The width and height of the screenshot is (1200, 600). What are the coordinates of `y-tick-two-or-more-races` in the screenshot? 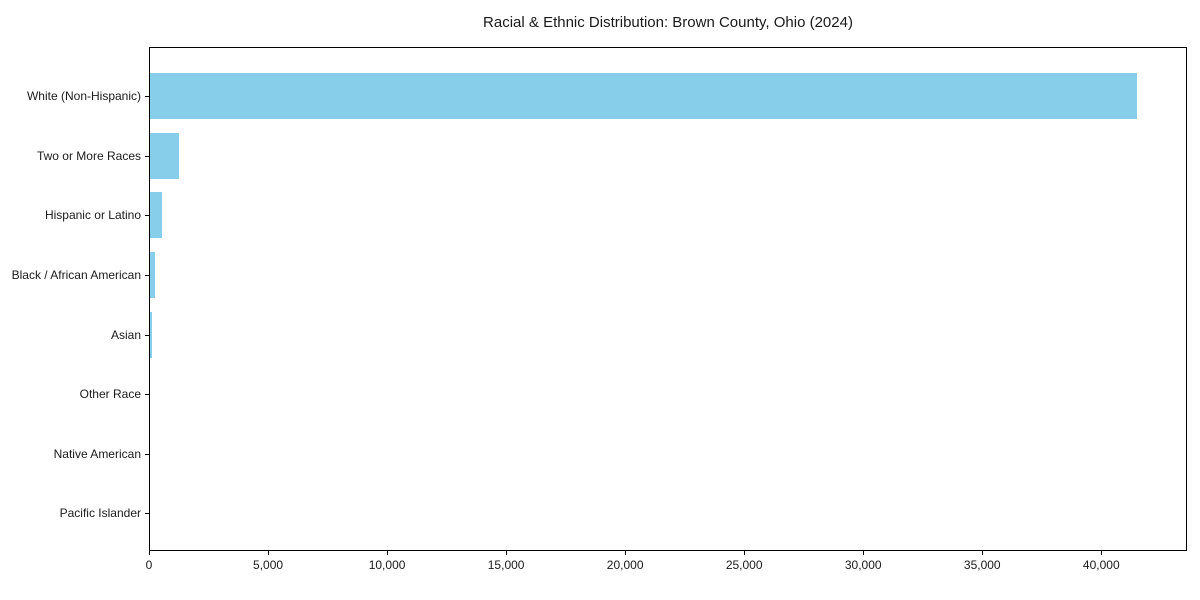 It's located at (147, 156).